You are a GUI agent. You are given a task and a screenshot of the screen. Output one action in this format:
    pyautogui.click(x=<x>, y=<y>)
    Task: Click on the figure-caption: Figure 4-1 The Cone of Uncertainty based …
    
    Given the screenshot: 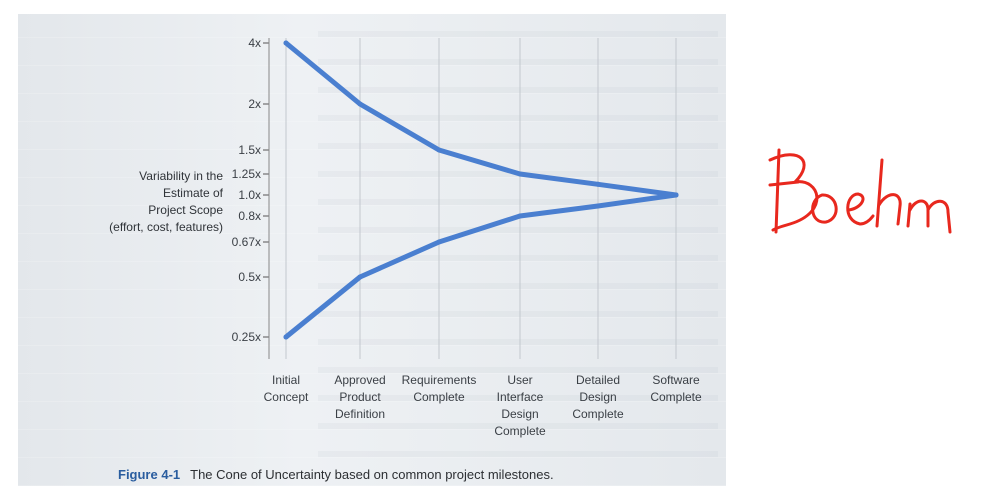 What is the action you would take?
    pyautogui.click(x=336, y=474)
    